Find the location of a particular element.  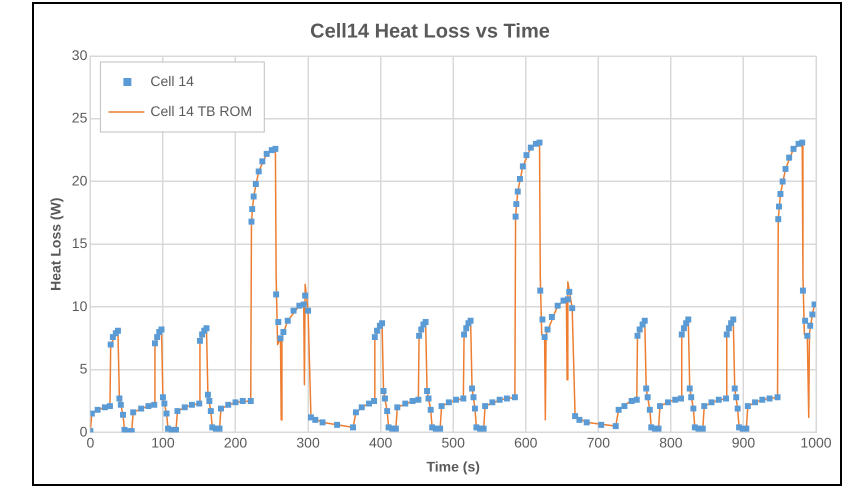

x-tick-label: 800 is located at coordinates (671, 442).